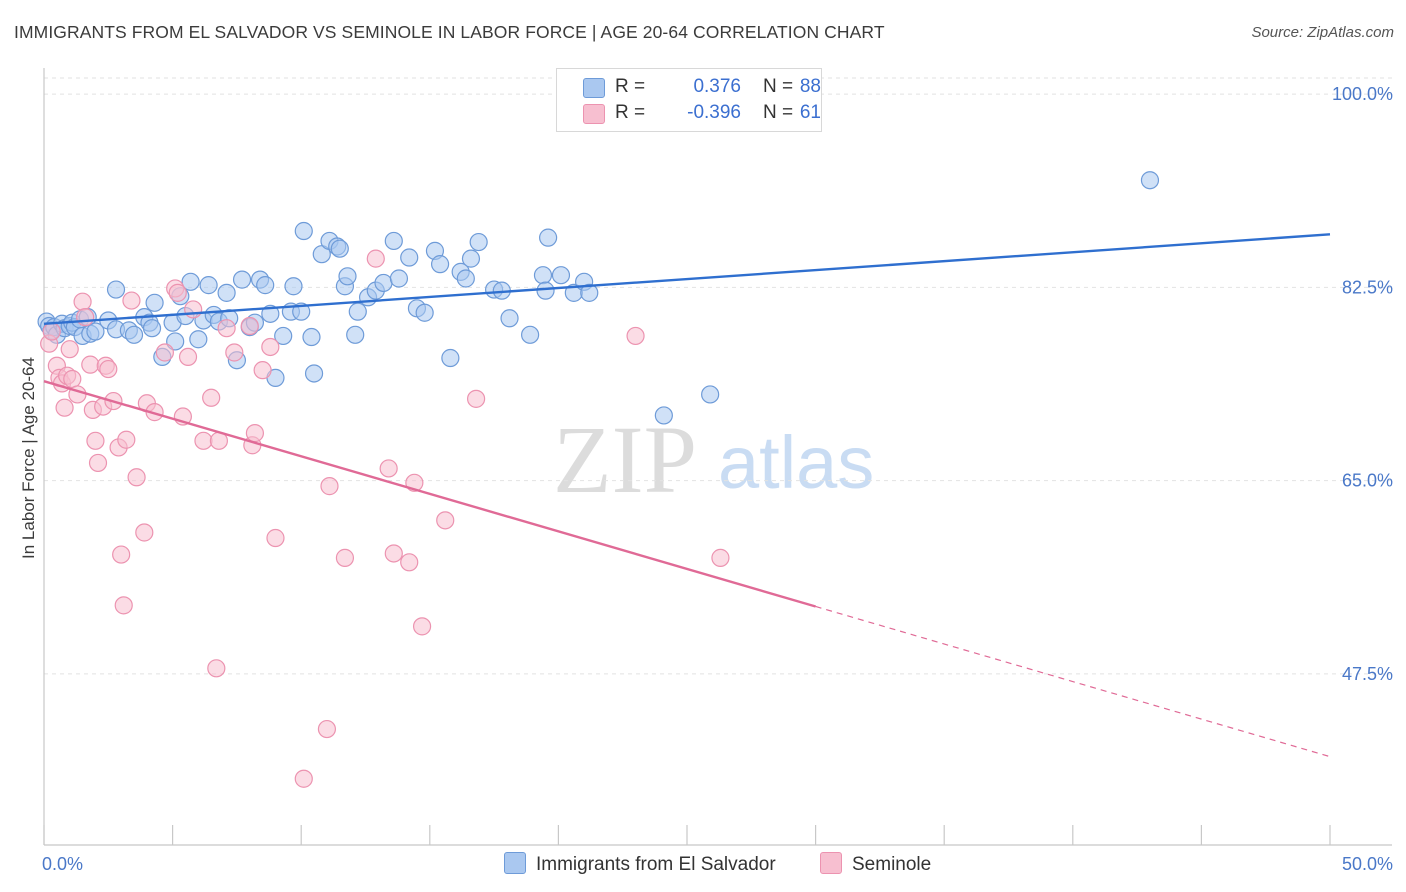  I want to click on legend-n-value: 61, so click(810, 112).